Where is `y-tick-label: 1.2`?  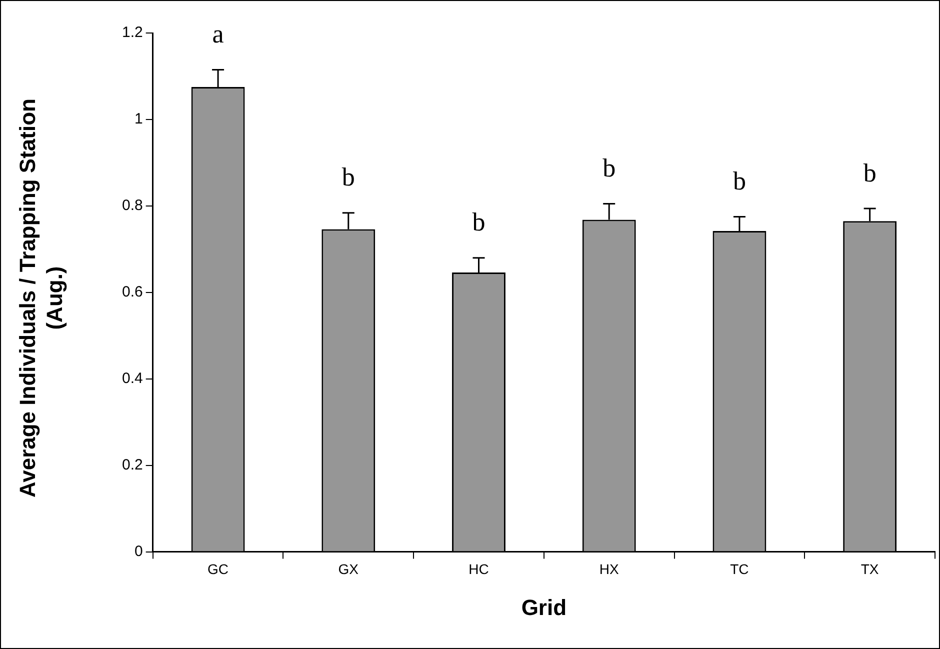 y-tick-label: 1.2 is located at coordinates (132, 33).